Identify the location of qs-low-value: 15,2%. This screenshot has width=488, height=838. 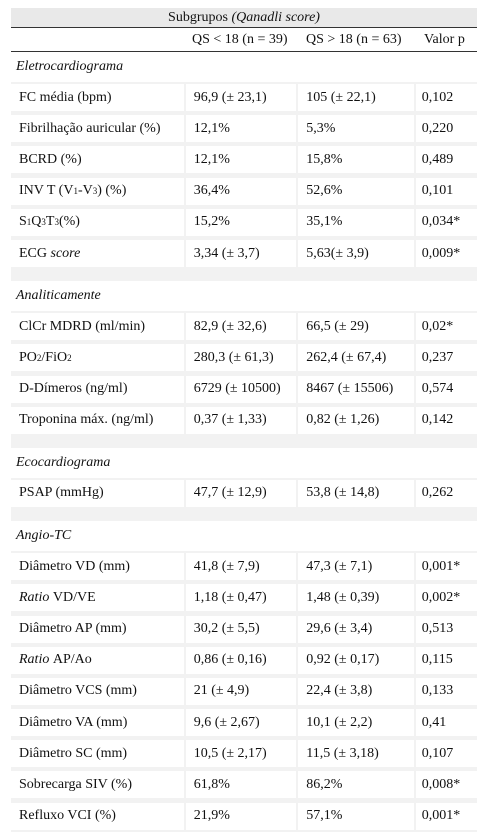
(241, 222).